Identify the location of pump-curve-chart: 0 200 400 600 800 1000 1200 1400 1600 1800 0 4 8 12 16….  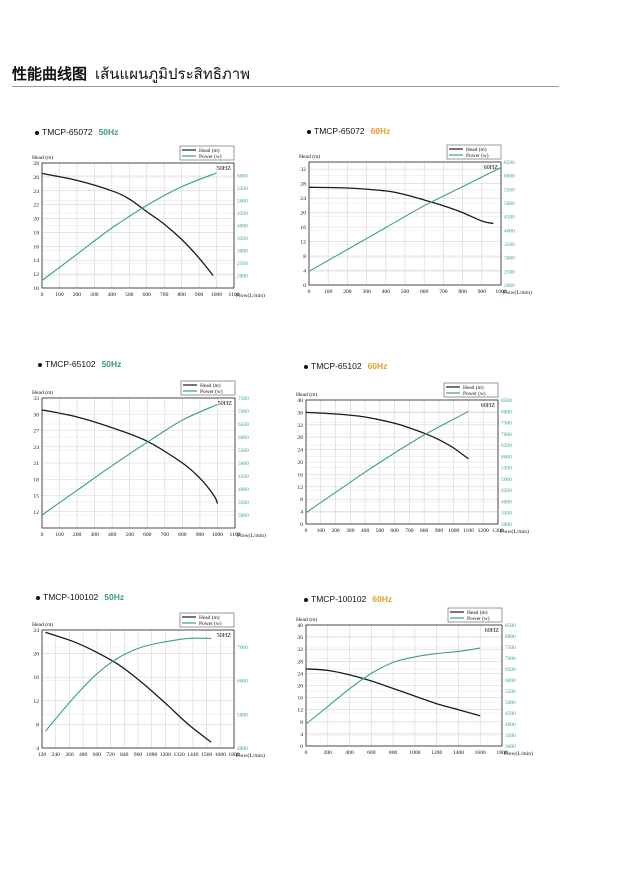
(414, 682).